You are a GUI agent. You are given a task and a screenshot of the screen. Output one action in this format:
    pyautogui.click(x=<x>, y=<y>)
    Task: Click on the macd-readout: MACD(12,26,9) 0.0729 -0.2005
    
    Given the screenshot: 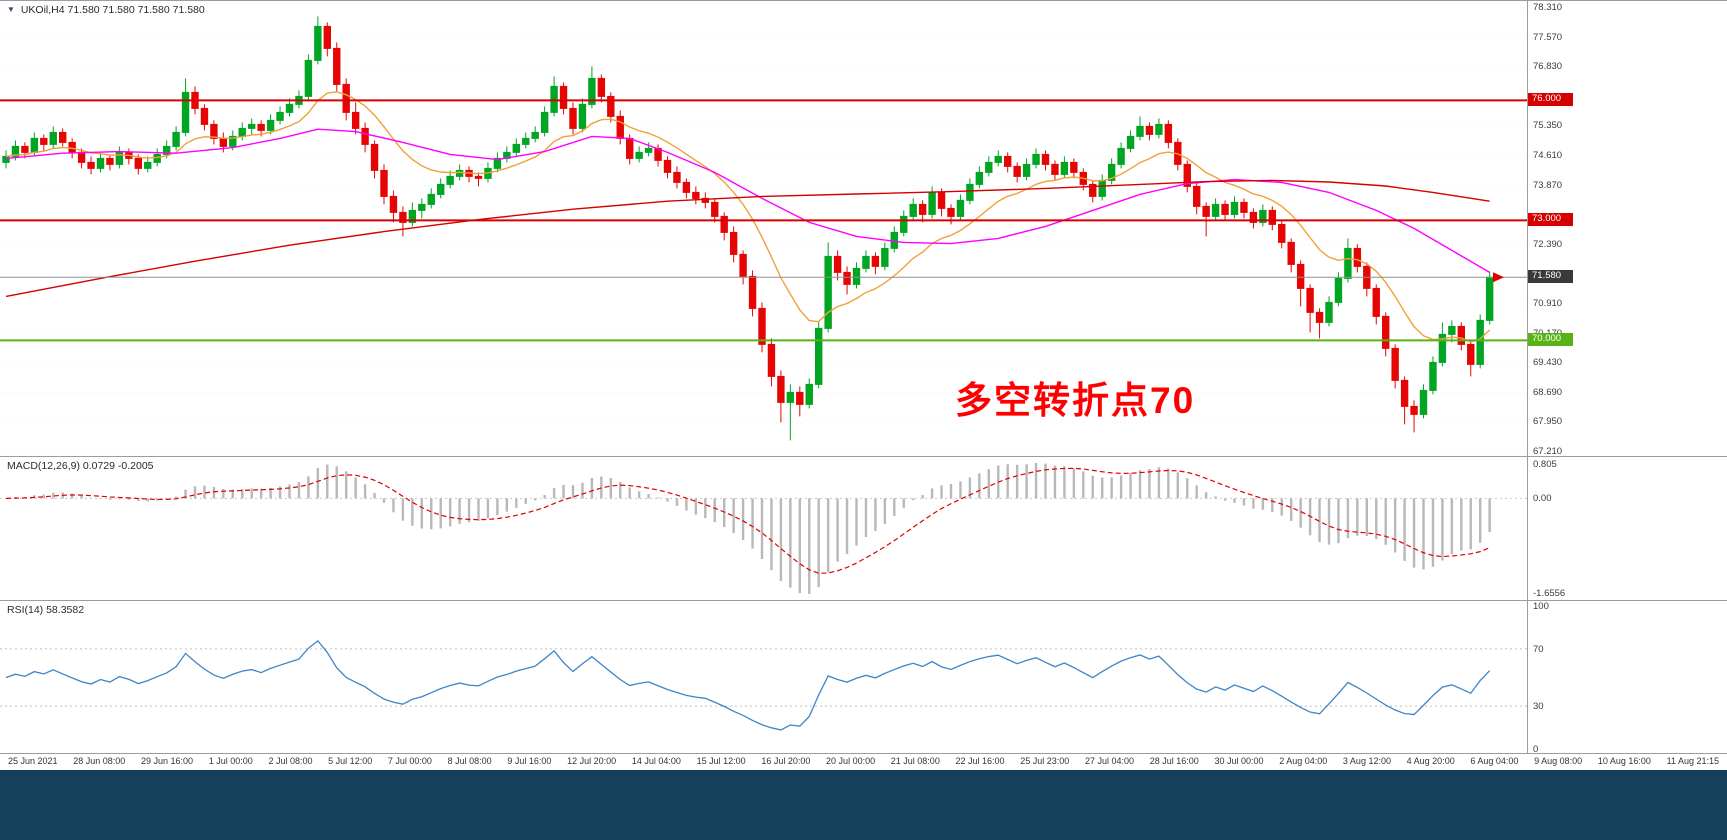 What is the action you would take?
    pyautogui.click(x=80, y=466)
    